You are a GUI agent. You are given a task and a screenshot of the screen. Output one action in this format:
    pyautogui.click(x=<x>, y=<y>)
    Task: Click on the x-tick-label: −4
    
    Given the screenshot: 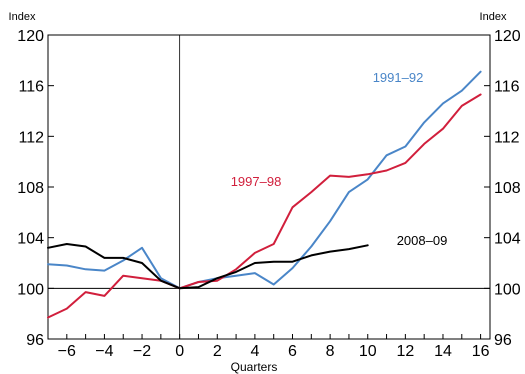 What is the action you would take?
    pyautogui.click(x=104, y=351)
    